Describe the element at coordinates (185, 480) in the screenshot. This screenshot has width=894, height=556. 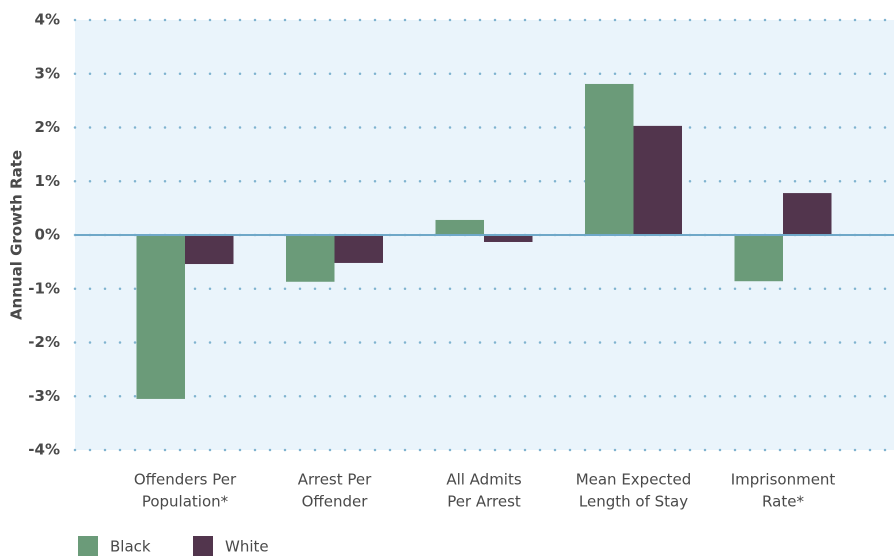
I see `x-tick-label: Offenders Per` at that location.